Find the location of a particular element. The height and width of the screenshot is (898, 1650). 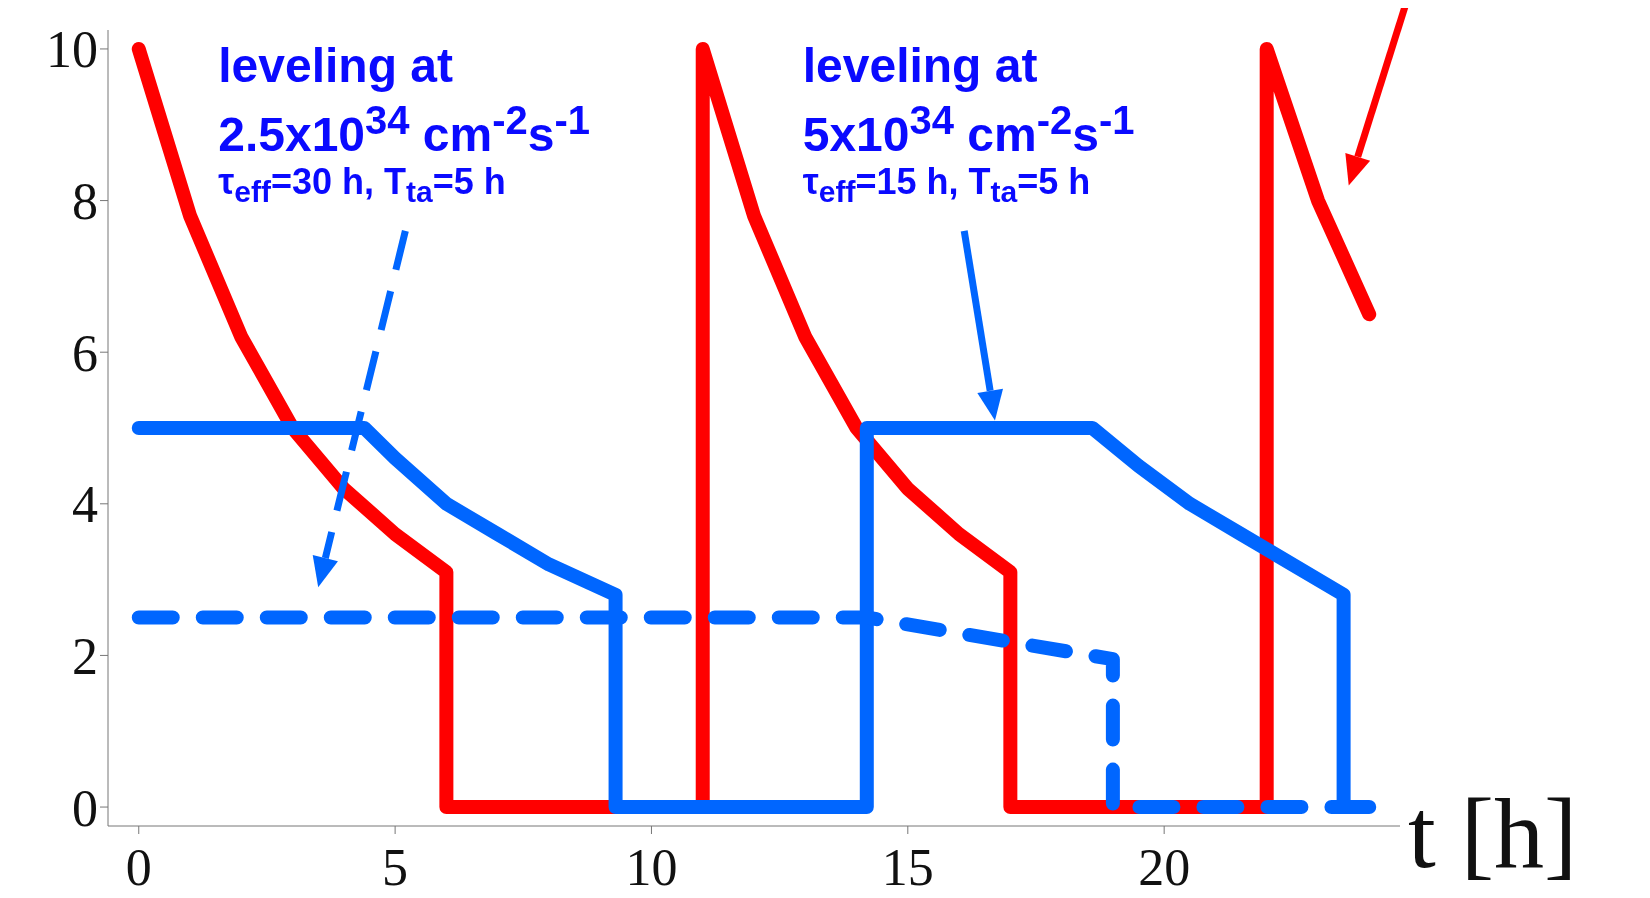

y-tick-label: 2 is located at coordinates (85, 656).